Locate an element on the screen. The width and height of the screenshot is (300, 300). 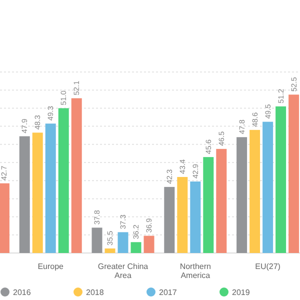
legend-label: 2017 is located at coordinates (168, 292).